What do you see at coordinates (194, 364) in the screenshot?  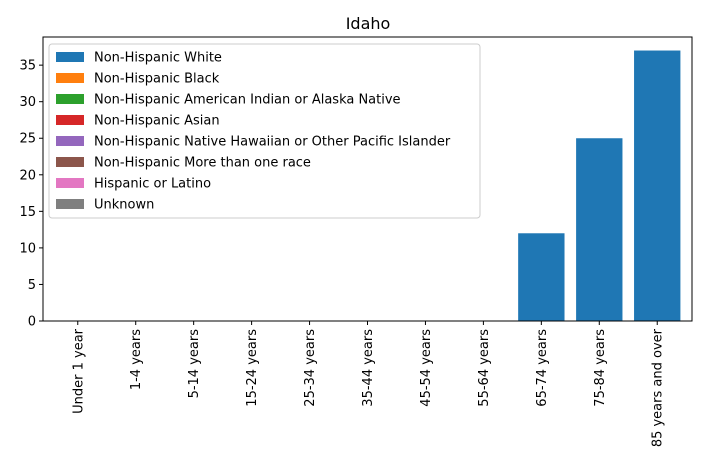 I see `x-tick-label: 5-14 years` at bounding box center [194, 364].